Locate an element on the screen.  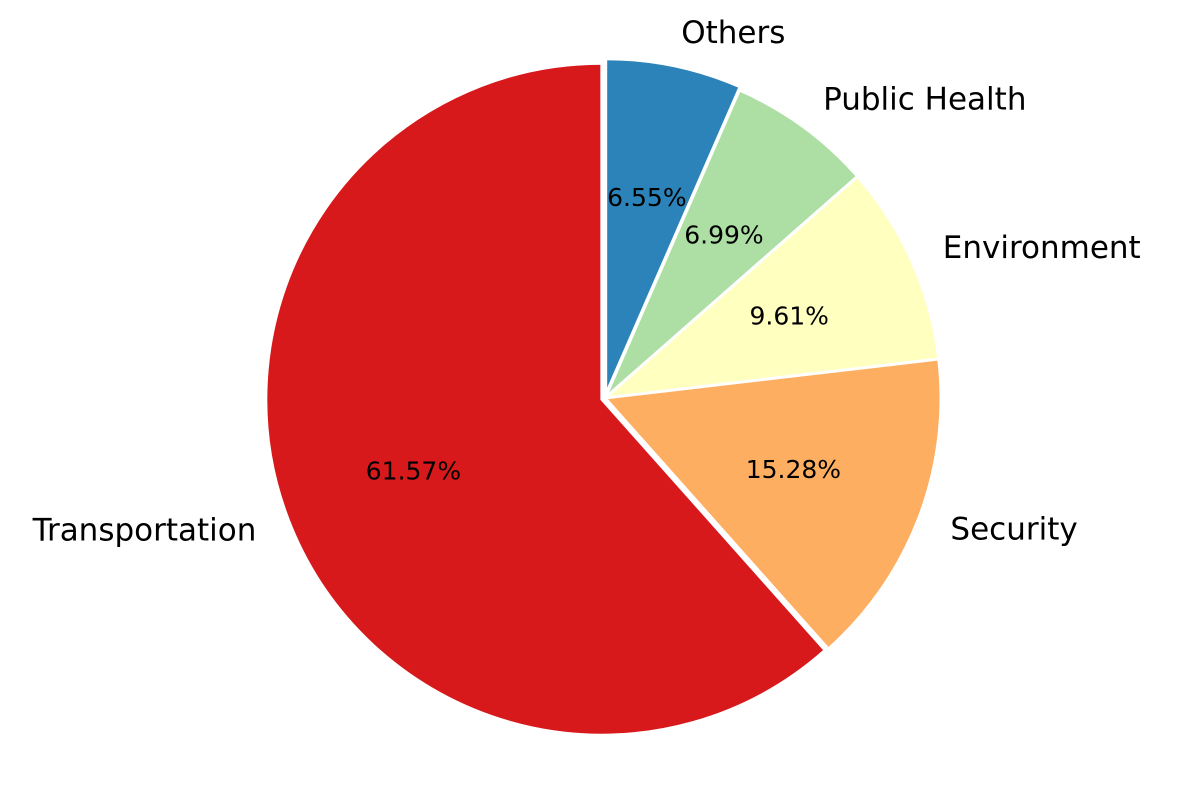
category-label-environment: Environment is located at coordinates (1042, 248).